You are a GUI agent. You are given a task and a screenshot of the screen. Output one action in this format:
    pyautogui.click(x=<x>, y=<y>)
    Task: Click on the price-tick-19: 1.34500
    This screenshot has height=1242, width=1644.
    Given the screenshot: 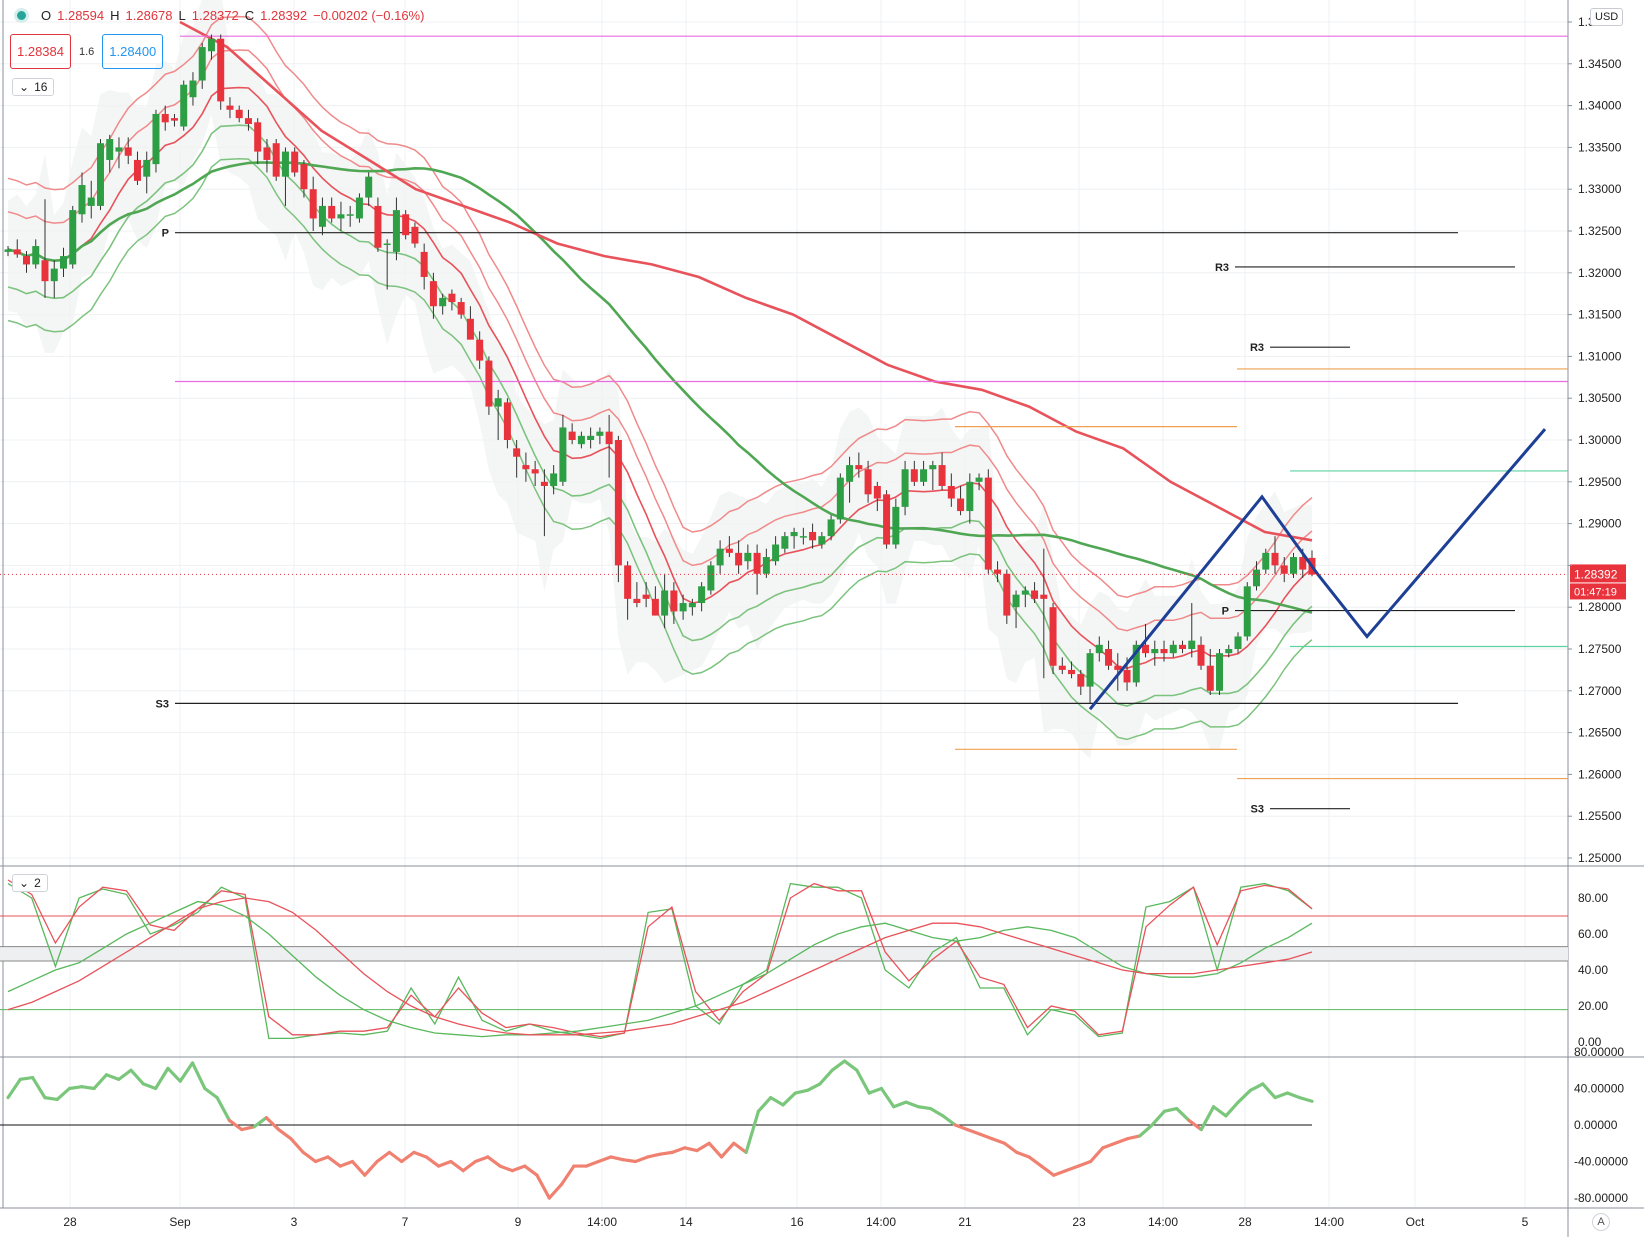 What is the action you would take?
    pyautogui.click(x=1600, y=64)
    